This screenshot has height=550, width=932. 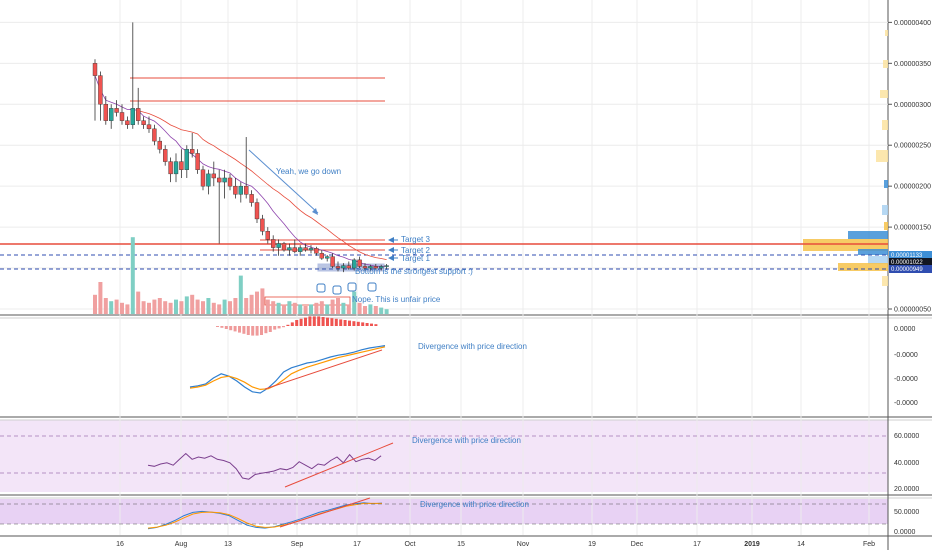 What do you see at coordinates (414, 271) in the screenshot?
I see `annotation-bottom: Bottom is the strongest support :)` at bounding box center [414, 271].